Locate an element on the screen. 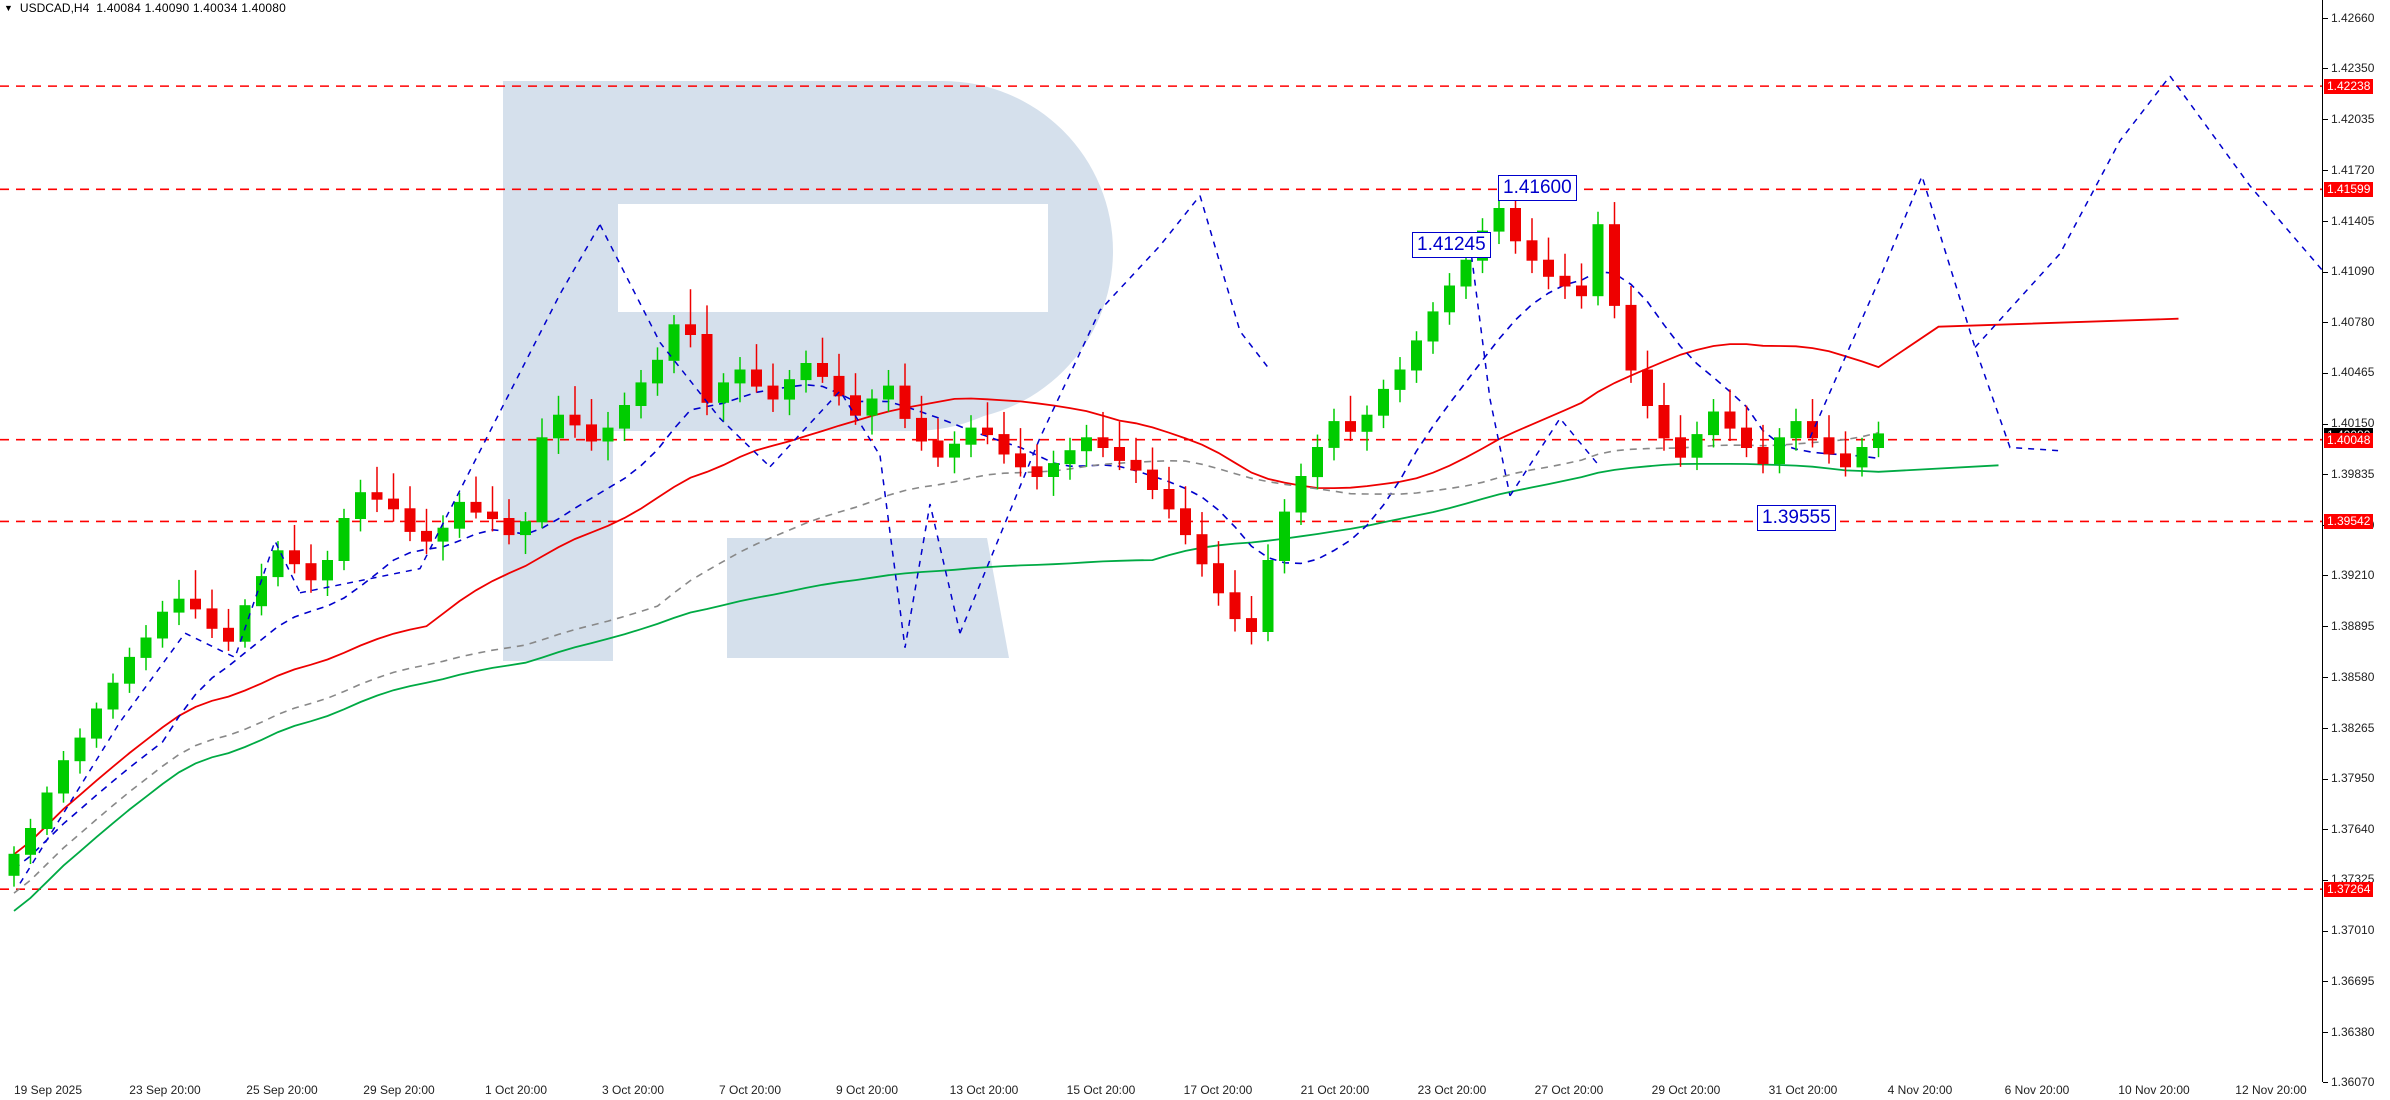 This screenshot has width=2390, height=1100. time-tick-label: 12 Nov 20:00 is located at coordinates (2271, 1090).